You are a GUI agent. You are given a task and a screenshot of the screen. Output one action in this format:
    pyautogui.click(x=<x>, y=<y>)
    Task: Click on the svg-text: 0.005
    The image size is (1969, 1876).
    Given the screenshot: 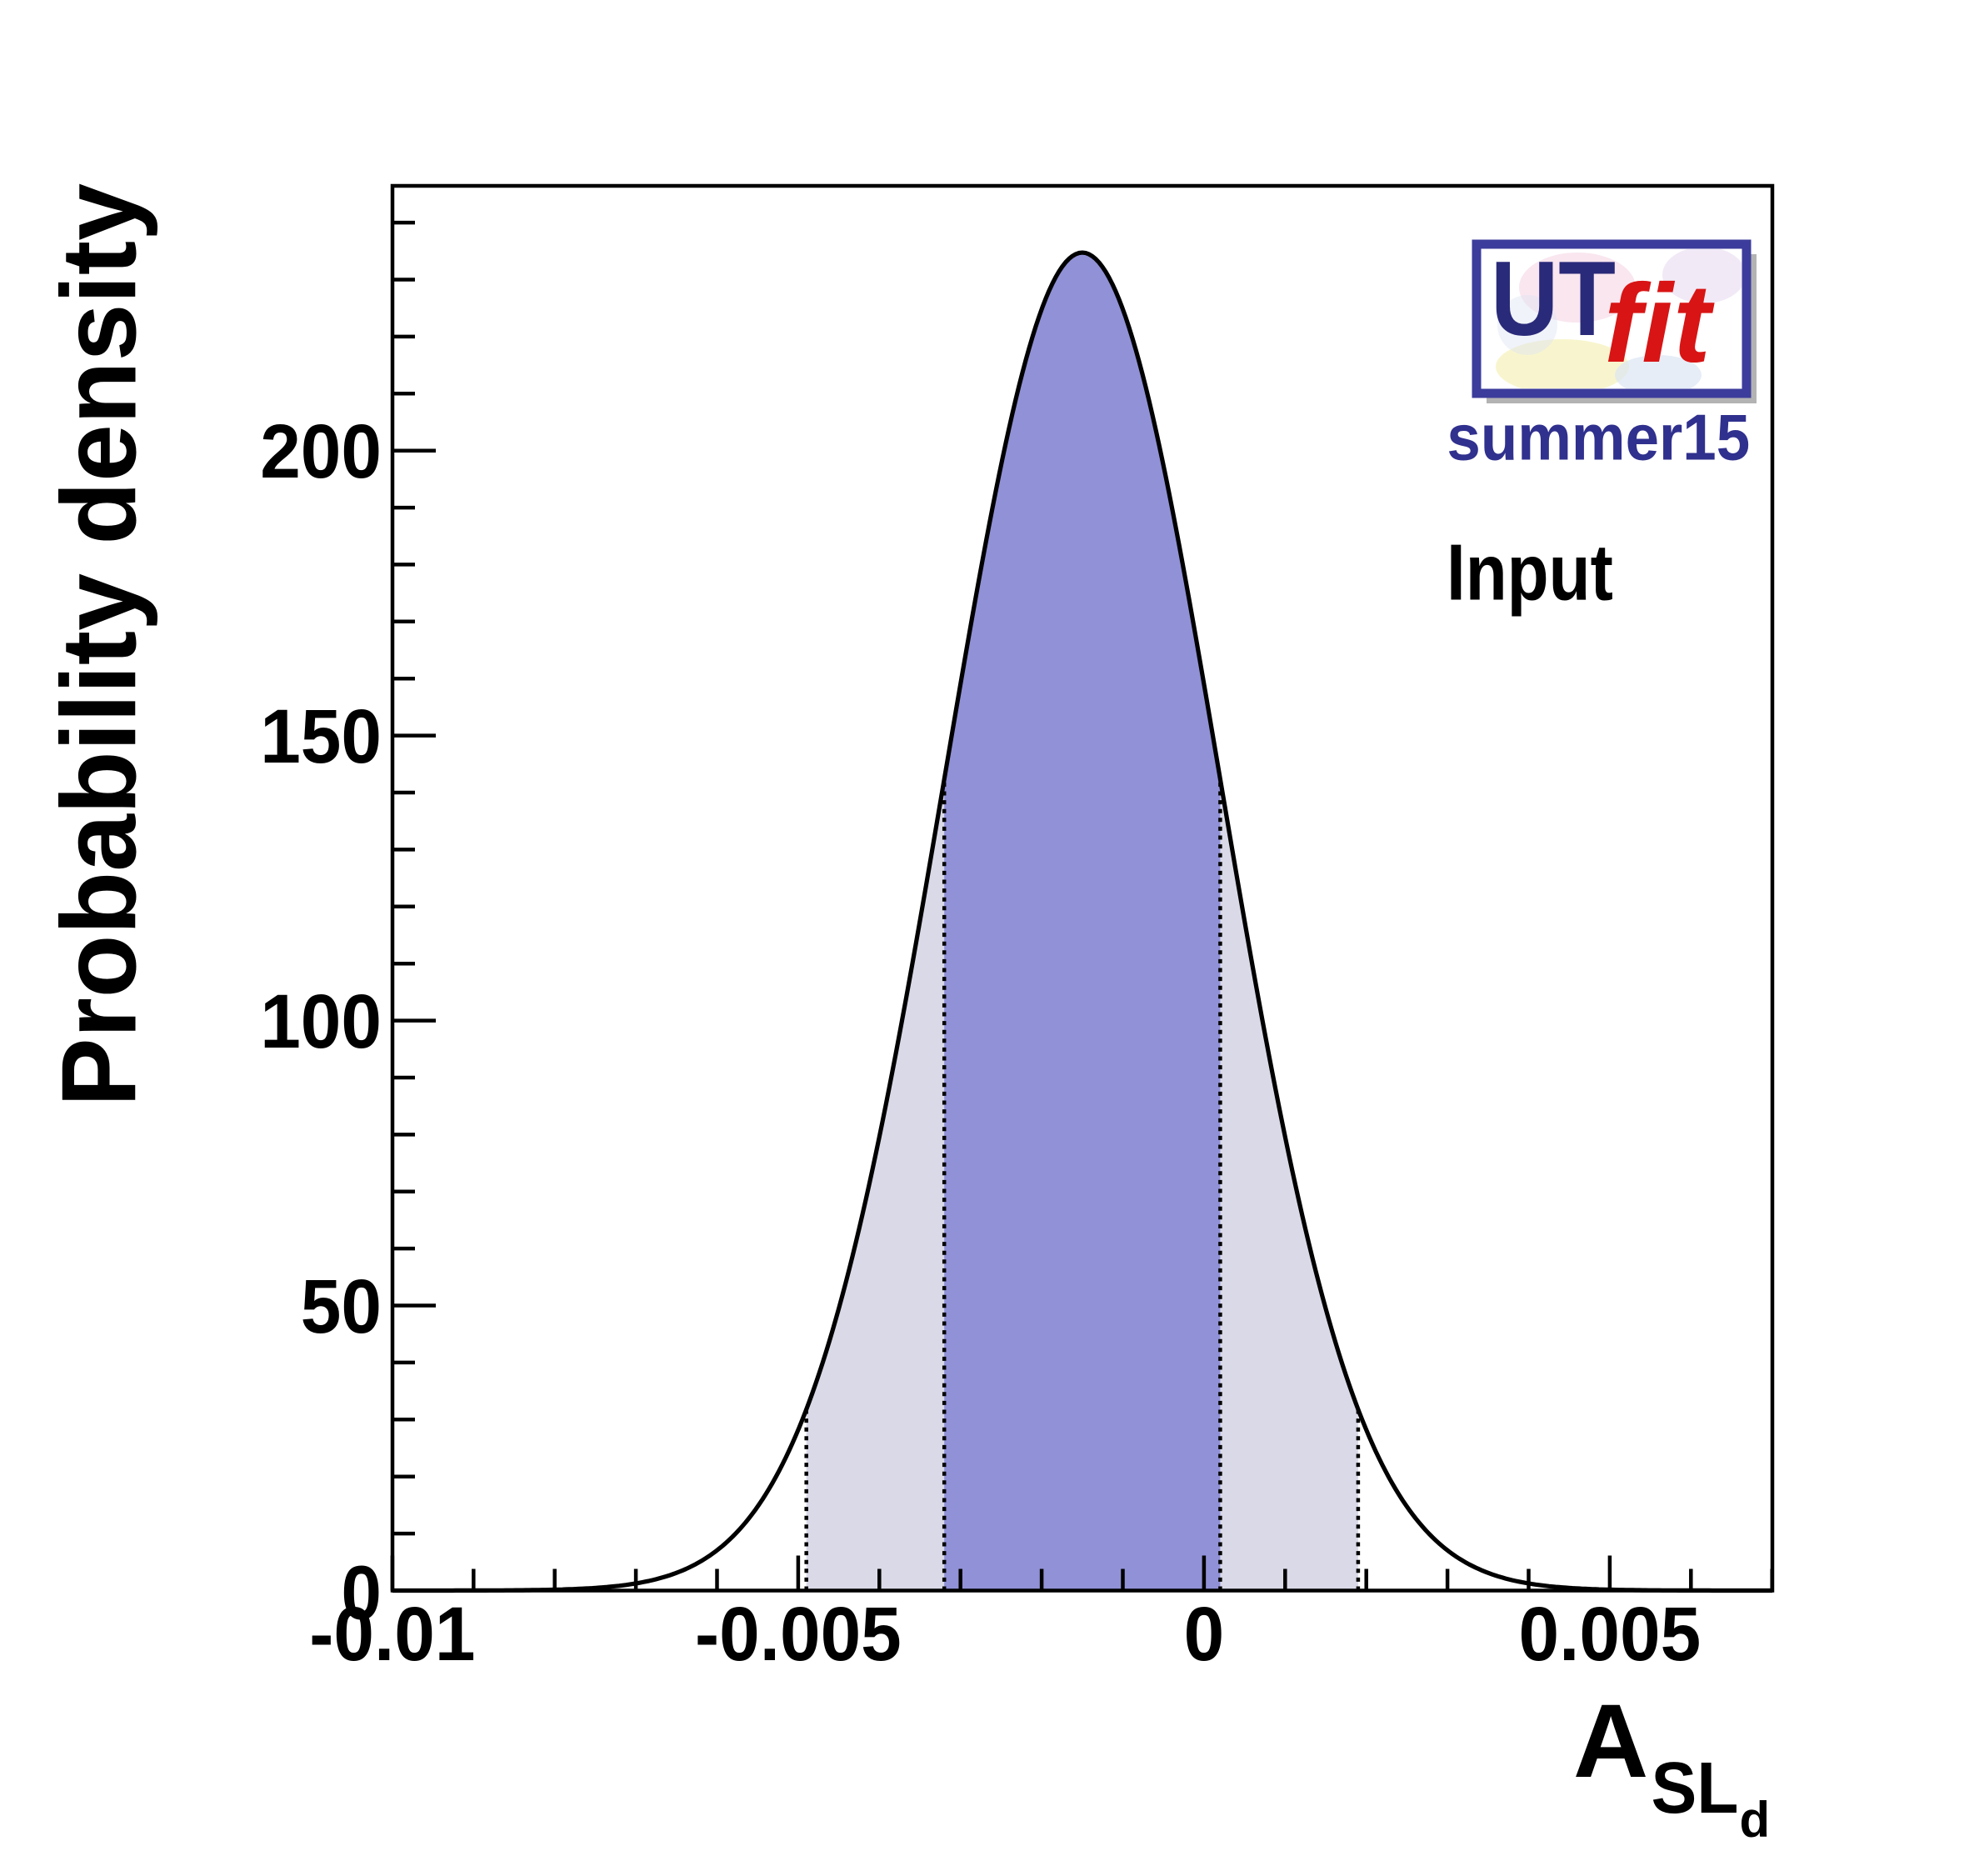 What is the action you would take?
    pyautogui.click(x=1610, y=1634)
    